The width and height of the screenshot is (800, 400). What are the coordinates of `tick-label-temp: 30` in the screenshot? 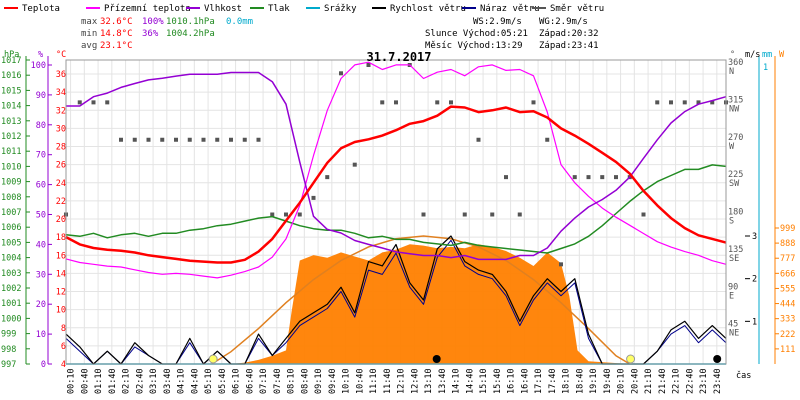 It's located at (61, 129).